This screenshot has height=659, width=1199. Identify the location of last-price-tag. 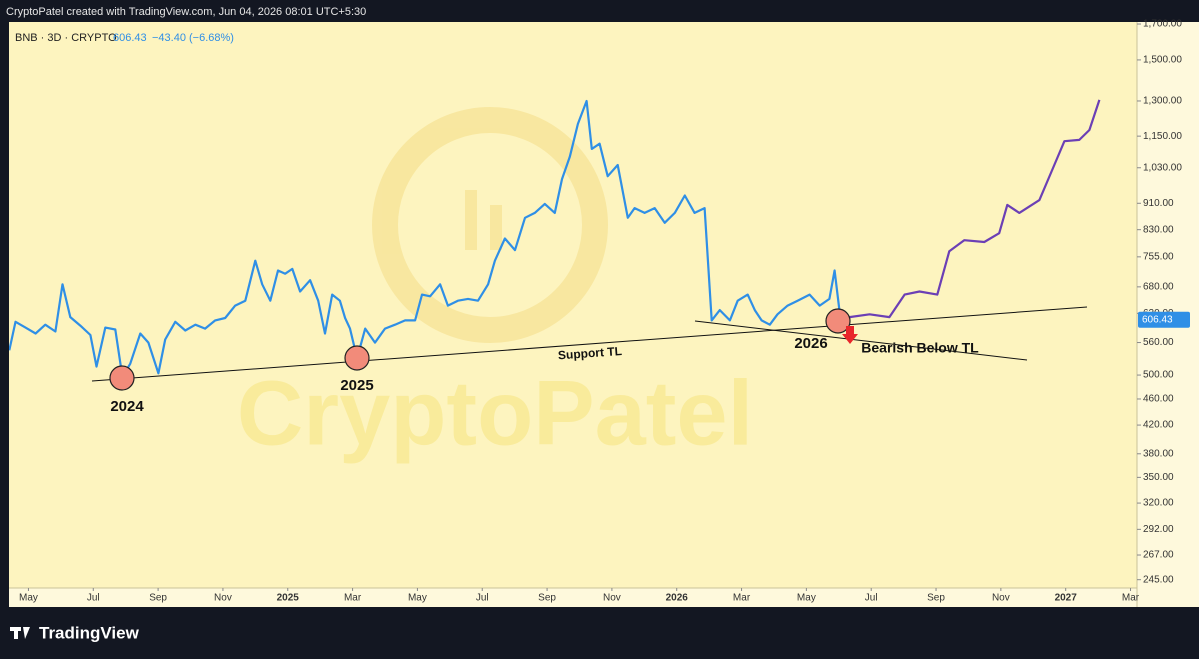
(1164, 319).